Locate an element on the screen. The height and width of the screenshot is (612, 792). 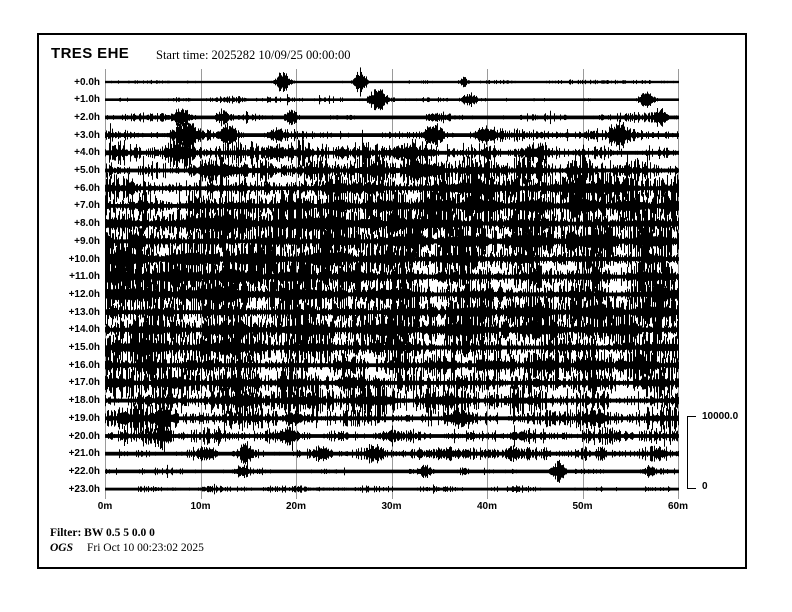
row-label: +6.0h is located at coordinates (87, 188).